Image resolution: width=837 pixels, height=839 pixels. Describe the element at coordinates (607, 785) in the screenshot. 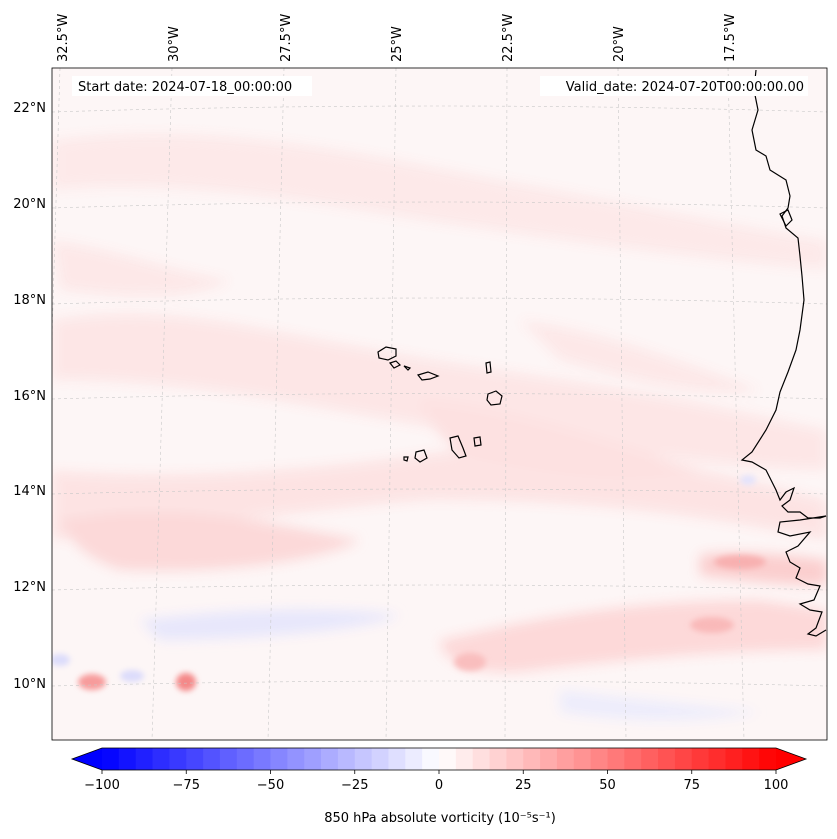

I see `colorbar-tick-label: 50` at that location.